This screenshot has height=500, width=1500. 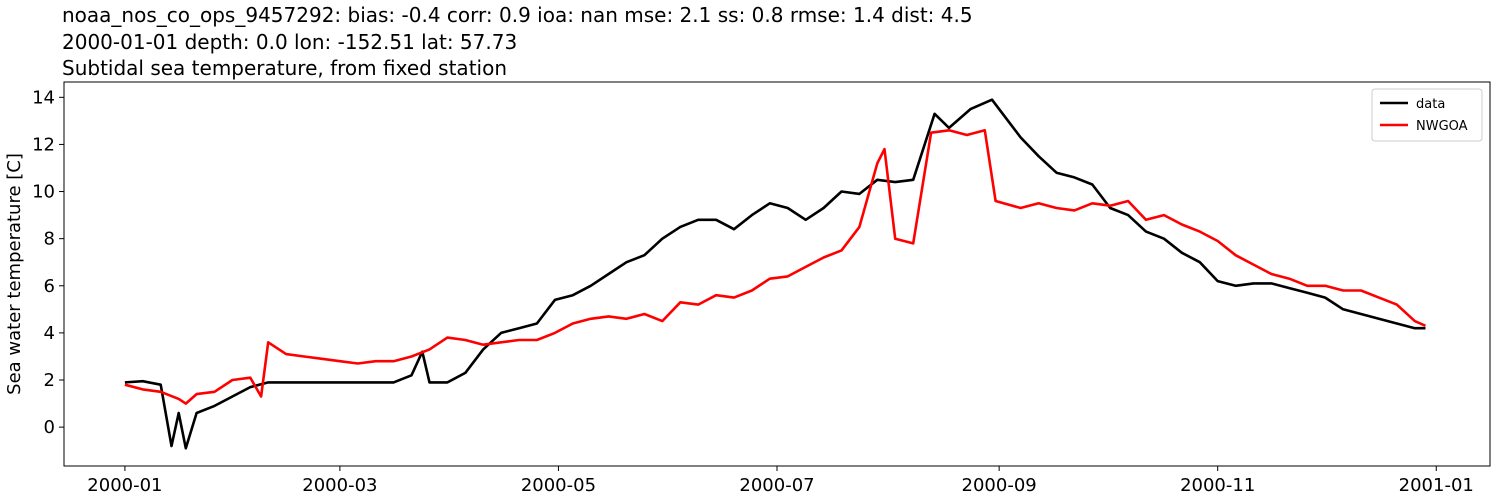 What do you see at coordinates (339, 485) in the screenshot?
I see `x-tick-label: 2000-03` at bounding box center [339, 485].